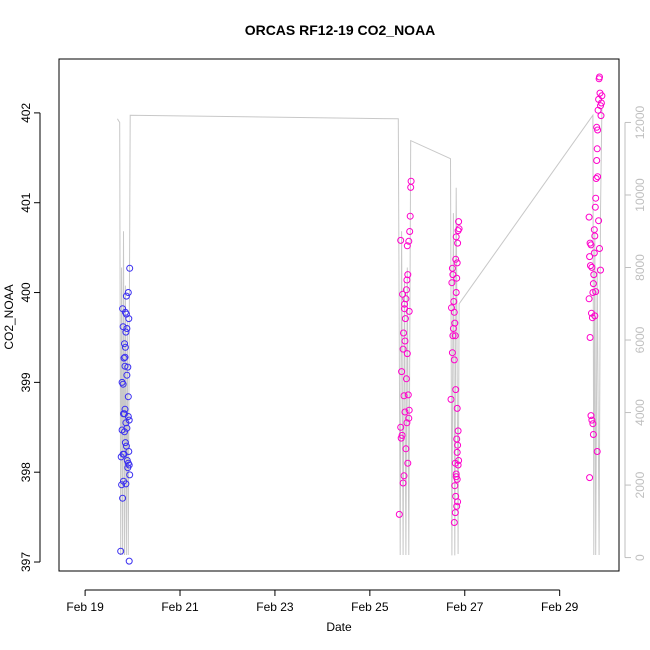 The height and width of the screenshot is (650, 650). Describe the element at coordinates (640, 339) in the screenshot. I see `y2-tick-label: 6000` at that location.